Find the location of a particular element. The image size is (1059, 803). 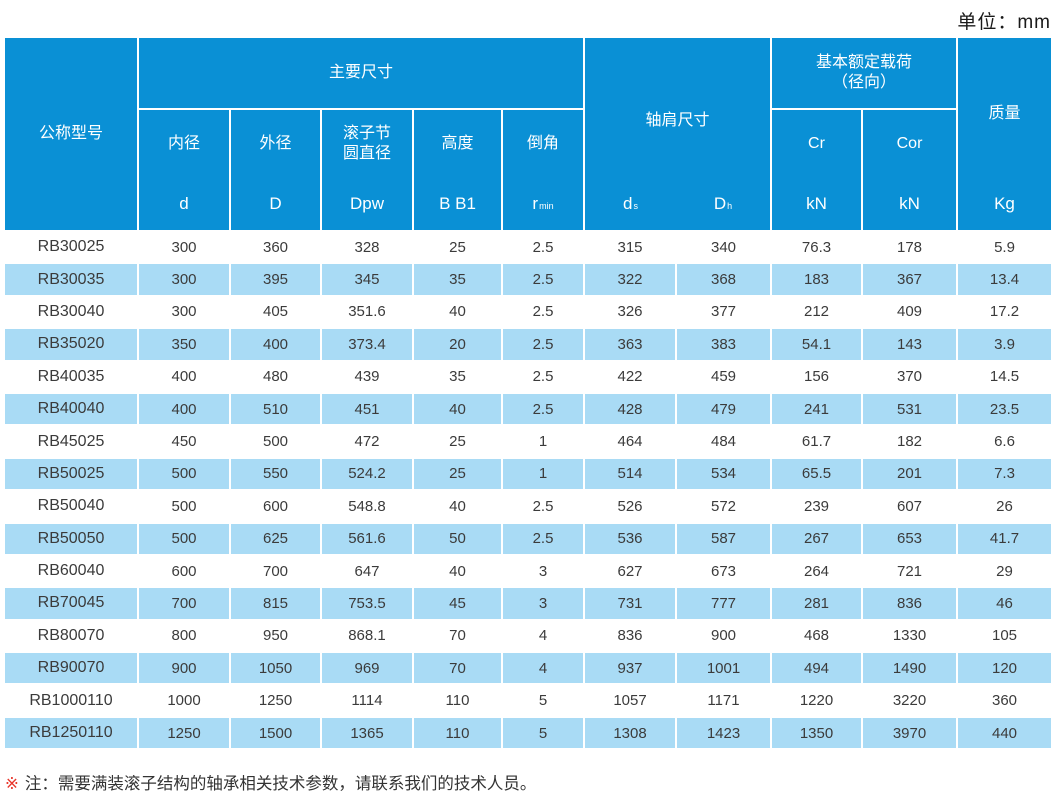

cell-value: 647 is located at coordinates (367, 571).